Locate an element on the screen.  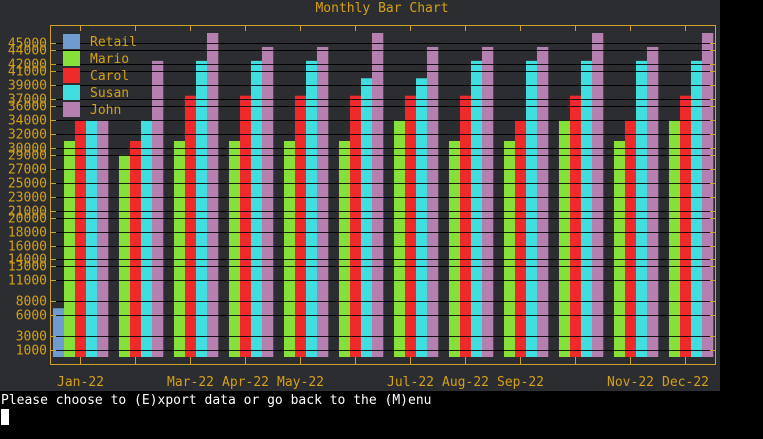
bar-mario-feb-22: Mario Feb-22: 29000 is located at coordinates (125, 255).